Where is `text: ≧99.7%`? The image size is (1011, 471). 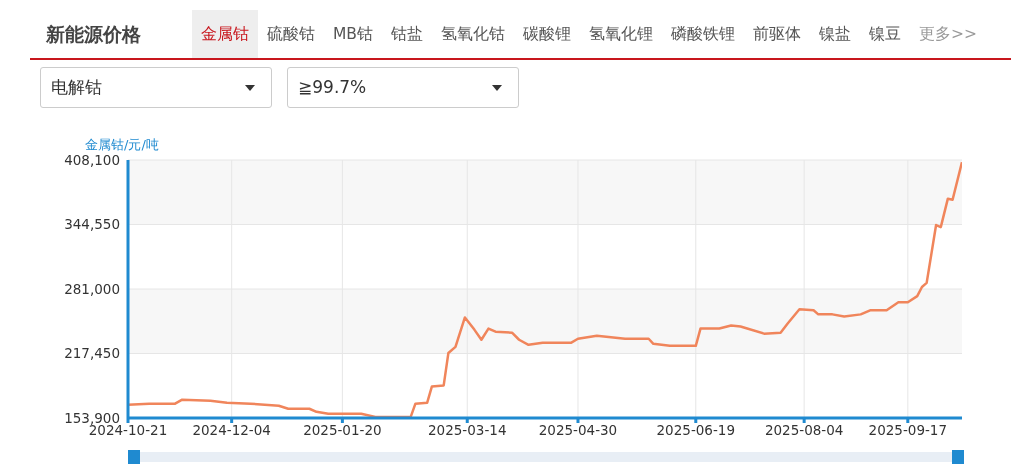
text: ≧99.7% is located at coordinates (403, 87).